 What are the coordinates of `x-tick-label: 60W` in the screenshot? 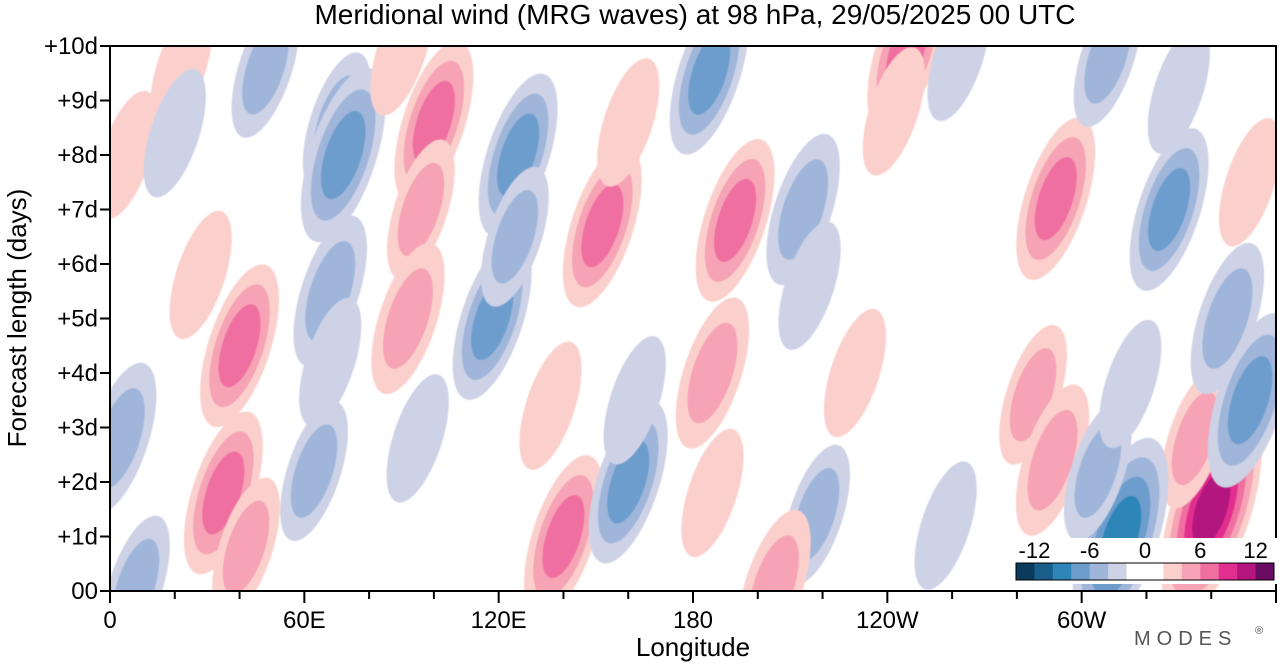 It's located at (1082, 620).